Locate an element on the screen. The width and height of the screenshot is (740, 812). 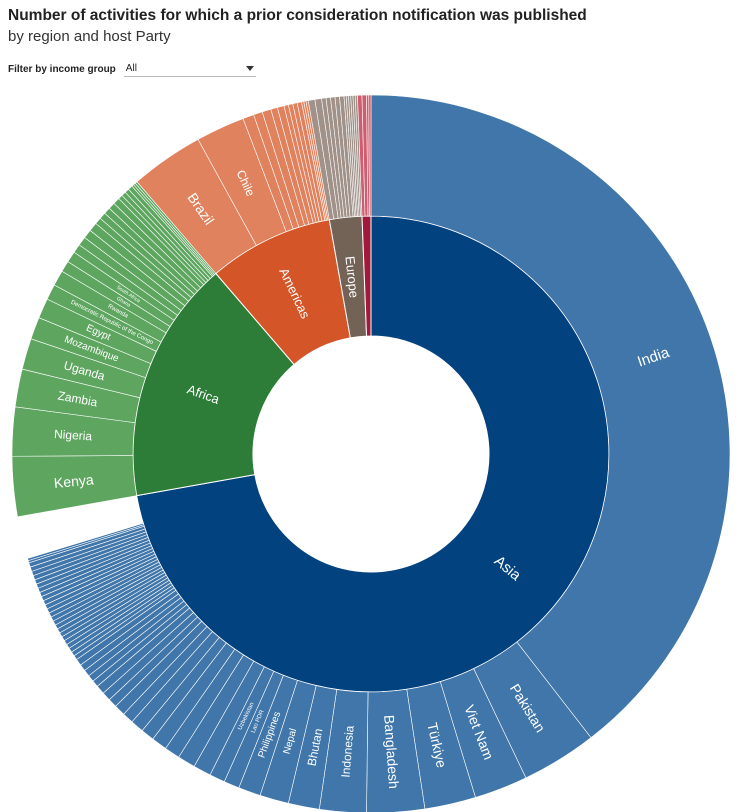
country-label-bhutan: Bhutan is located at coordinates (315, 747).